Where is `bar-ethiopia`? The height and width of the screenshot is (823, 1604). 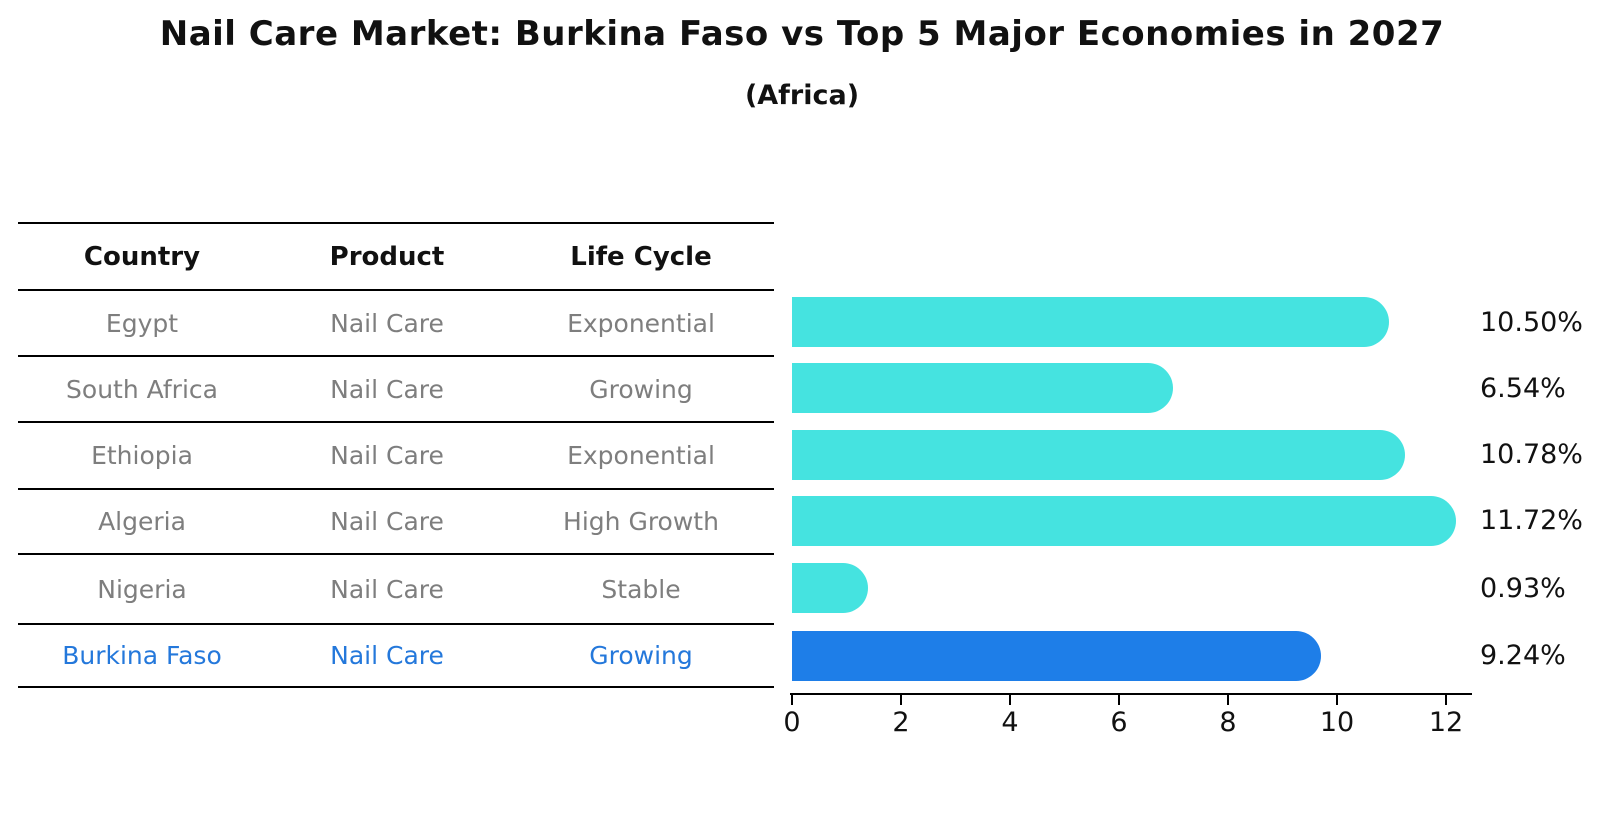
bar-ethiopia is located at coordinates (1098, 454).